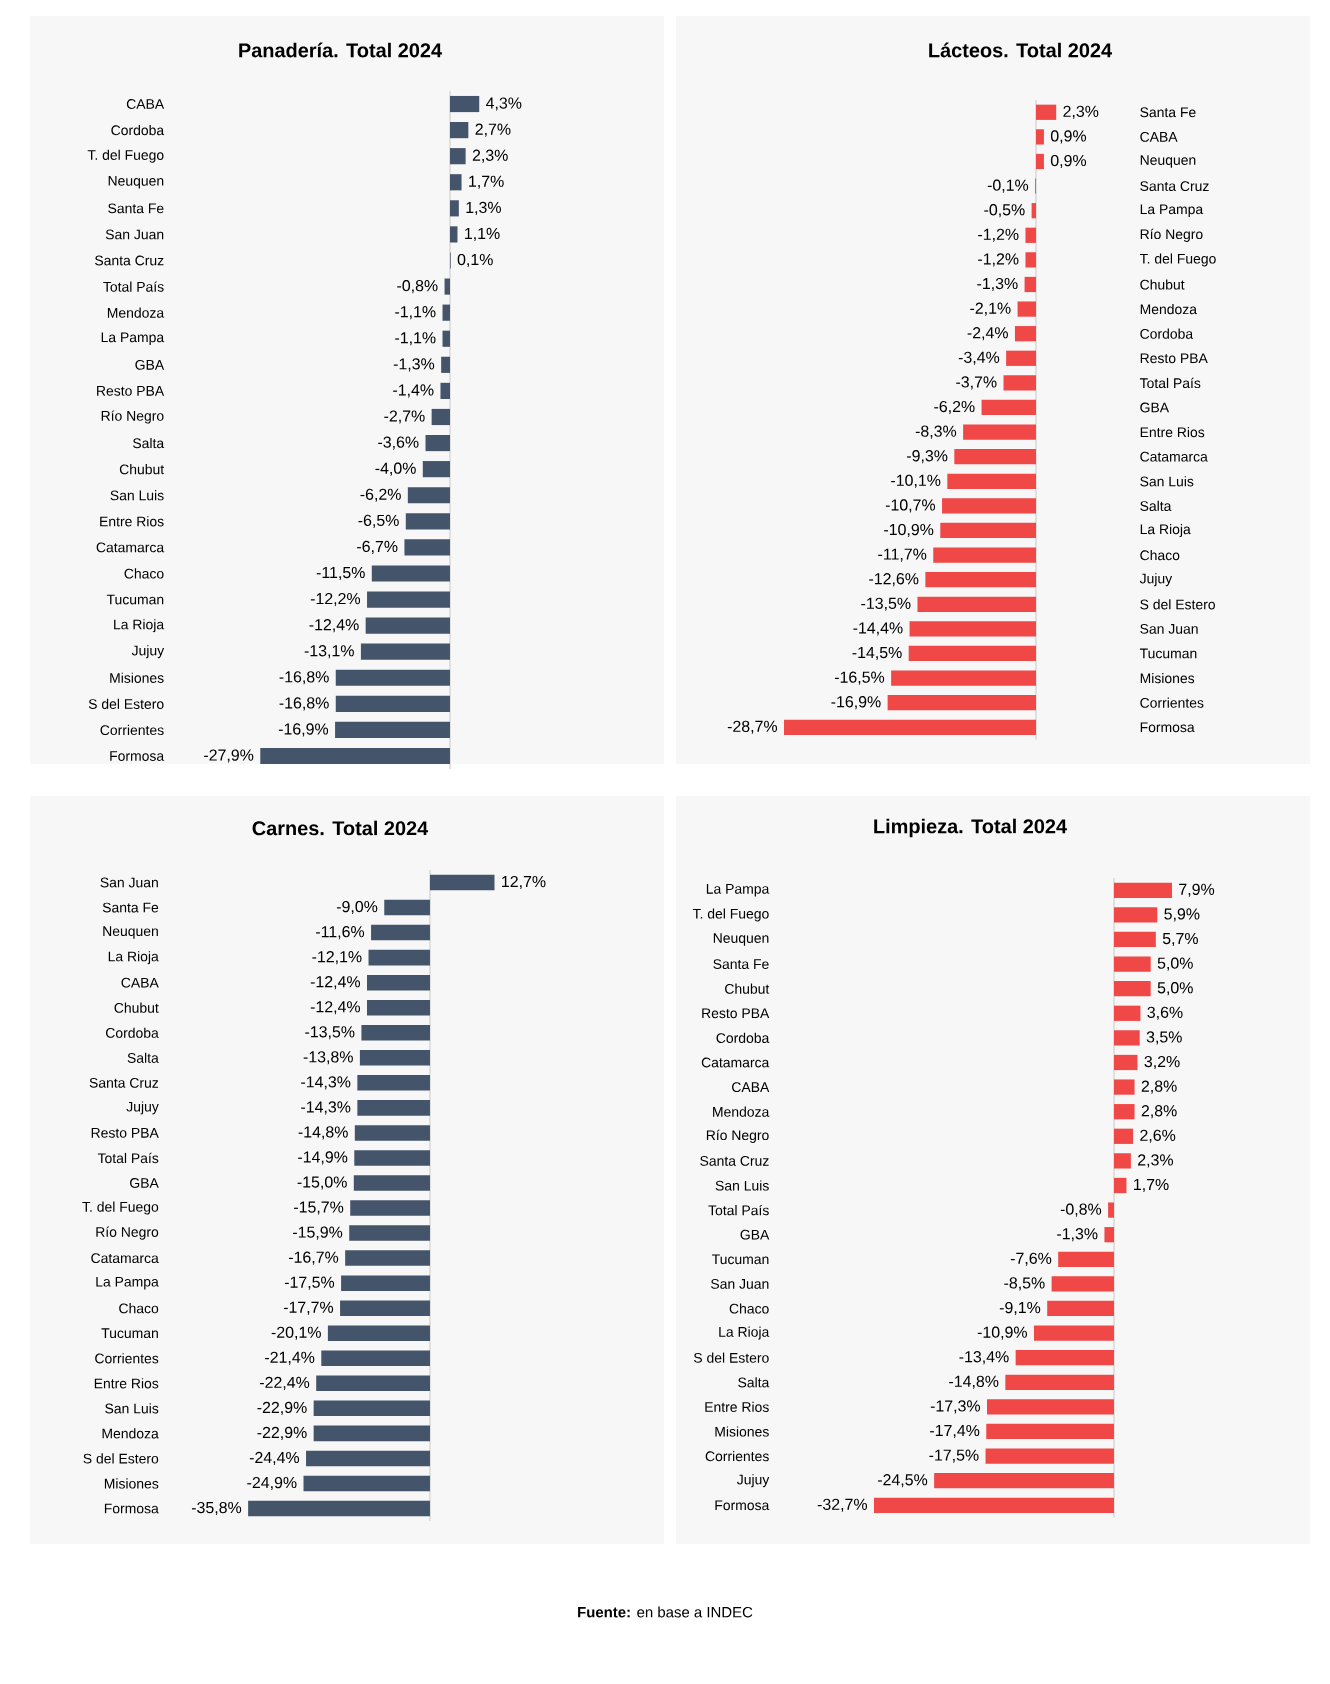  I want to click on chart-title: Limpieza. Total 2024, so click(970, 828).